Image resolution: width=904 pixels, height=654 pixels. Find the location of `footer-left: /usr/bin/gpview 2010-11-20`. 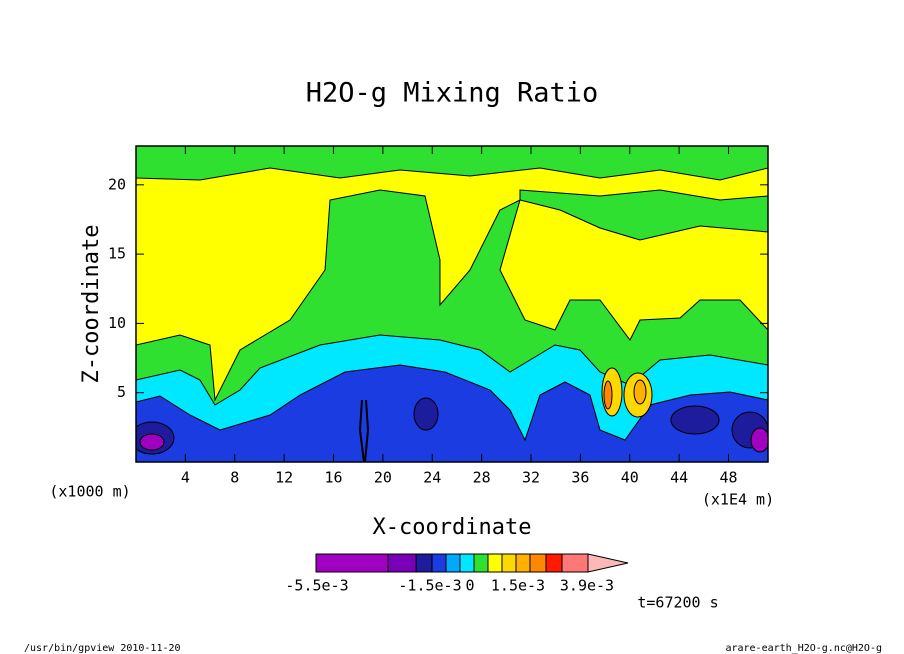

footer-left: /usr/bin/gpview 2010-11-20 is located at coordinates (102, 648).